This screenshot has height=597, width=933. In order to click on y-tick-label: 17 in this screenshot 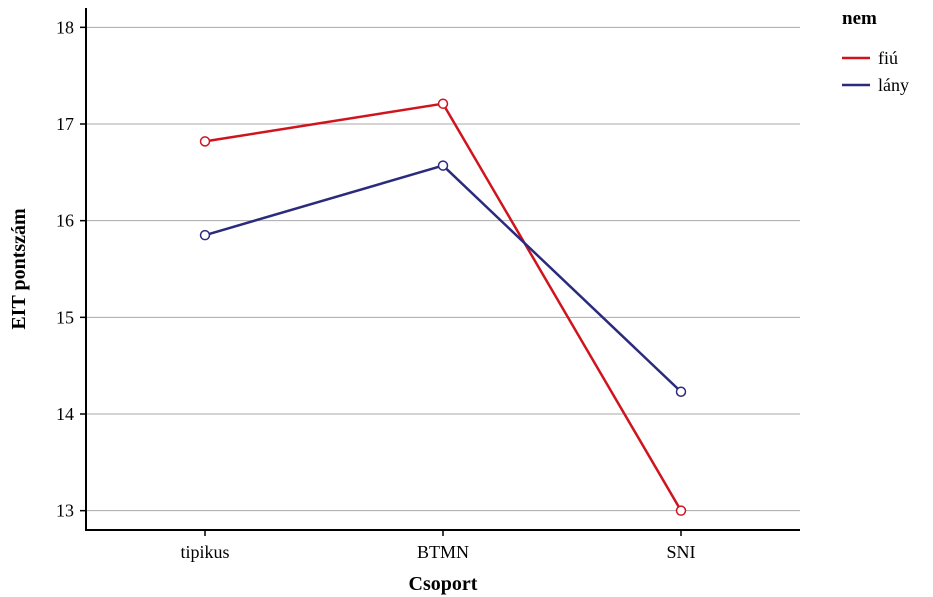, I will do `click(65, 124)`.